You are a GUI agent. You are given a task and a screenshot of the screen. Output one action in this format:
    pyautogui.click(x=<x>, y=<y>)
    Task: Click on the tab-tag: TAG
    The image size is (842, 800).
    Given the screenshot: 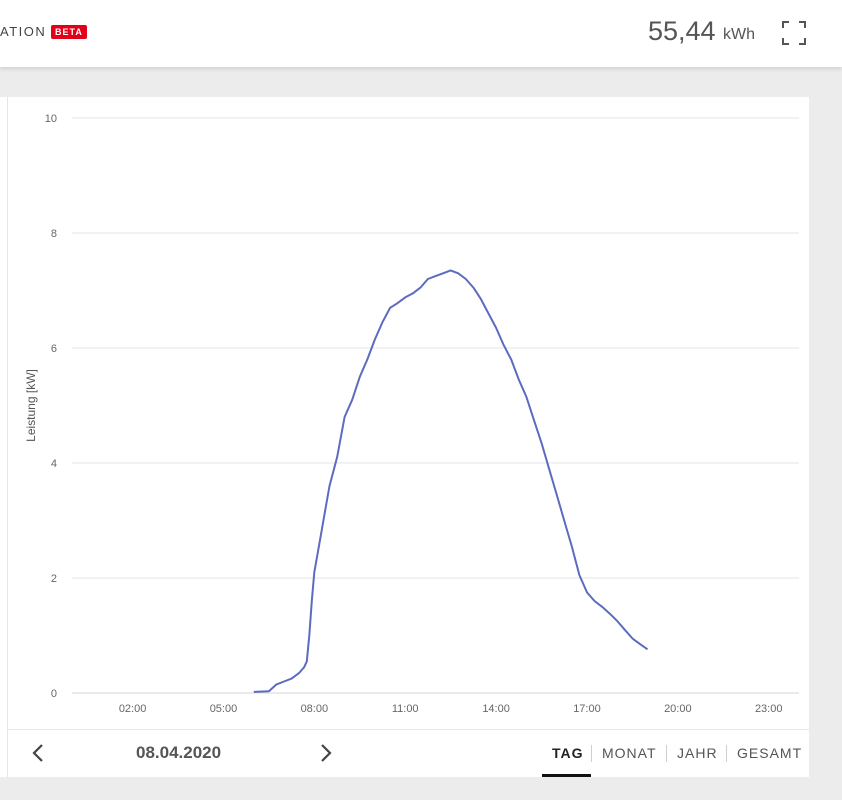 What is the action you would take?
    pyautogui.click(x=568, y=753)
    